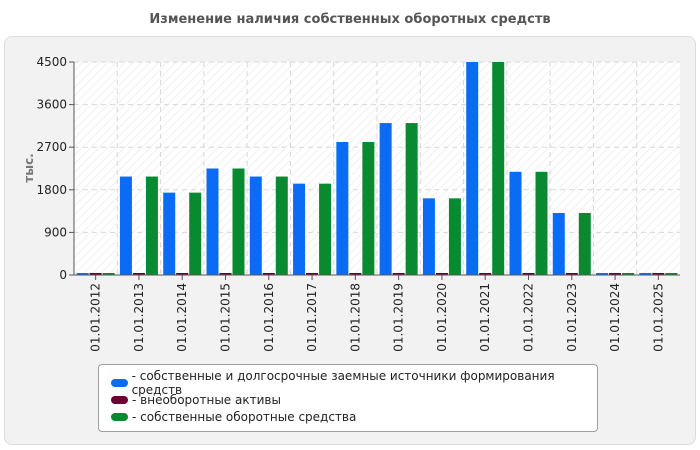 This screenshot has width=700, height=450. What do you see at coordinates (312, 317) in the screenshot?
I see `x-tick-label: 01.01.2017` at bounding box center [312, 317].